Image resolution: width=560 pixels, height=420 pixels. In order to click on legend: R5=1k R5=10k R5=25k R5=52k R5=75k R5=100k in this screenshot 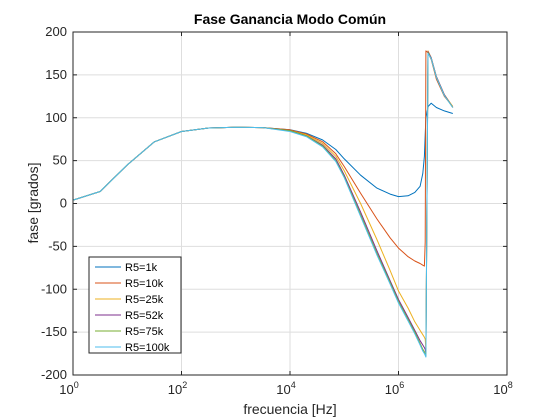, I will do `click(135, 305)`.